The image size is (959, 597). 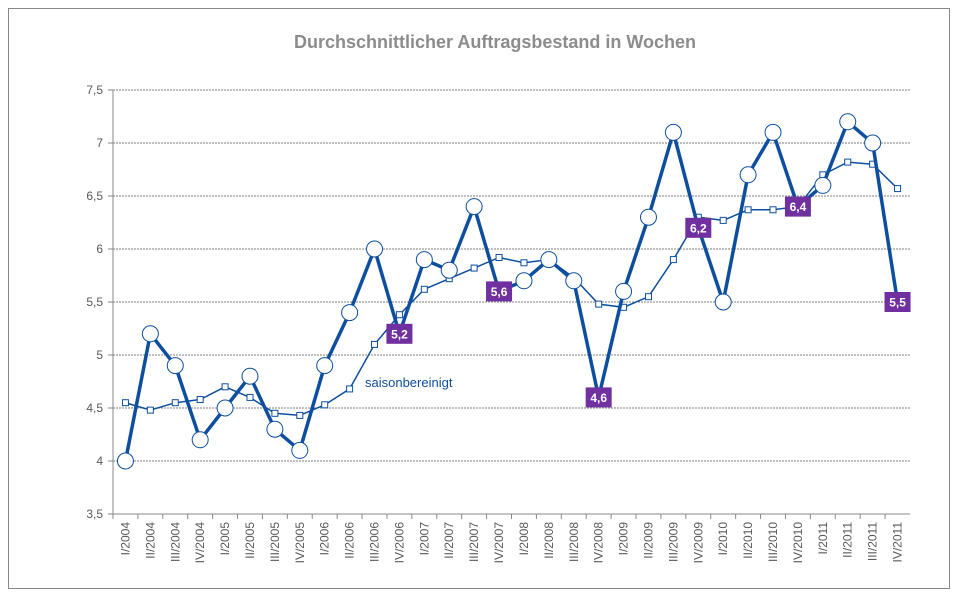 I want to click on x-tick-label: II/2008, so click(x=549, y=540).